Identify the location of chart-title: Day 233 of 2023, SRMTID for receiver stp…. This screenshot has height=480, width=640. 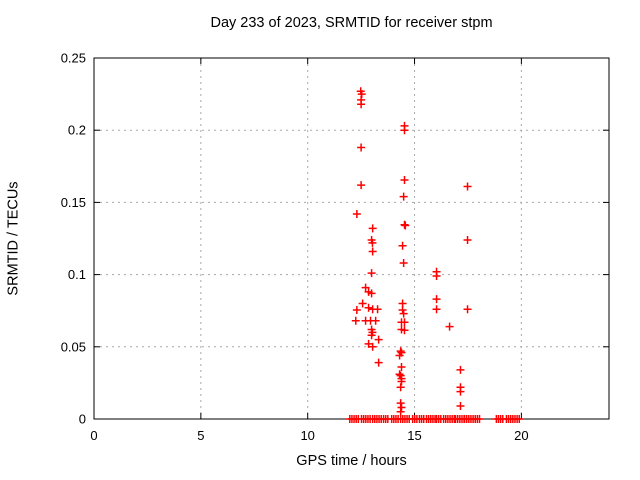
(351, 23).